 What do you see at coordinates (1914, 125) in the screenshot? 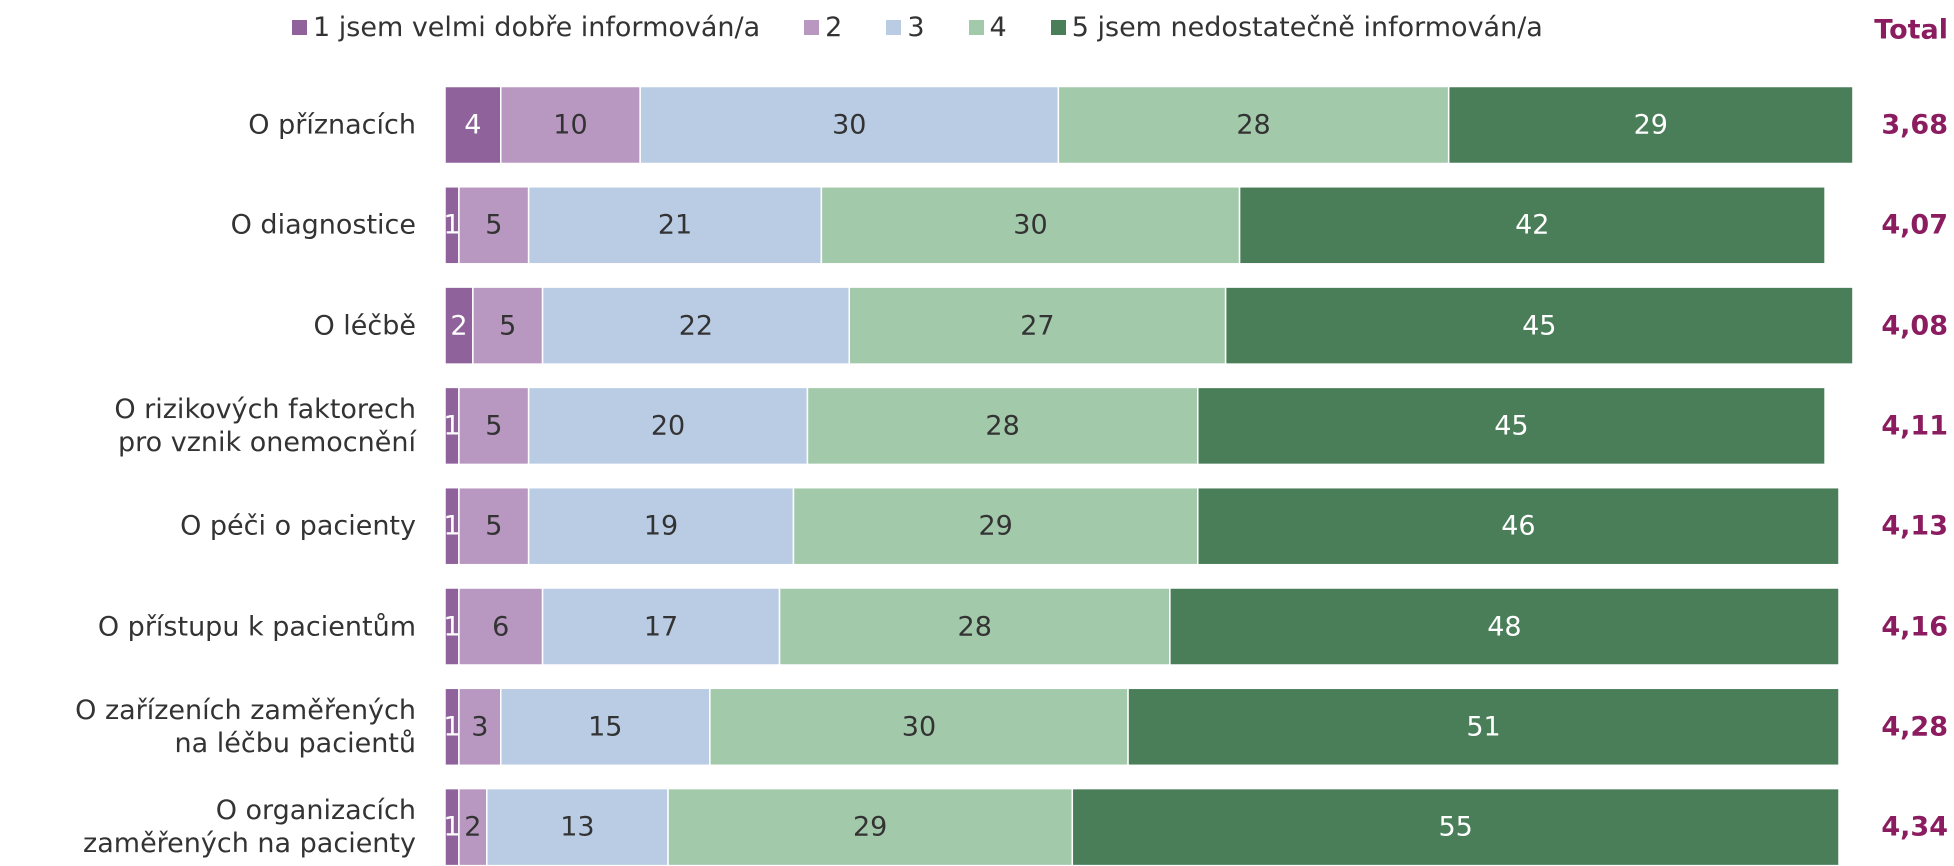
I see `total-value: 3,68` at bounding box center [1914, 125].